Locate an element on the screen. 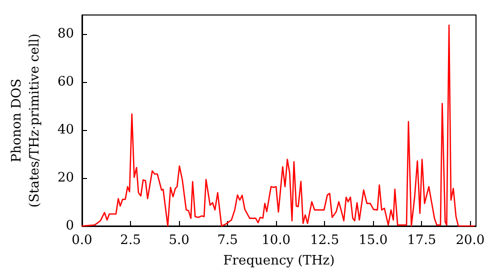 The image size is (500, 280). x-tick-label: 17.5 is located at coordinates (421, 240).